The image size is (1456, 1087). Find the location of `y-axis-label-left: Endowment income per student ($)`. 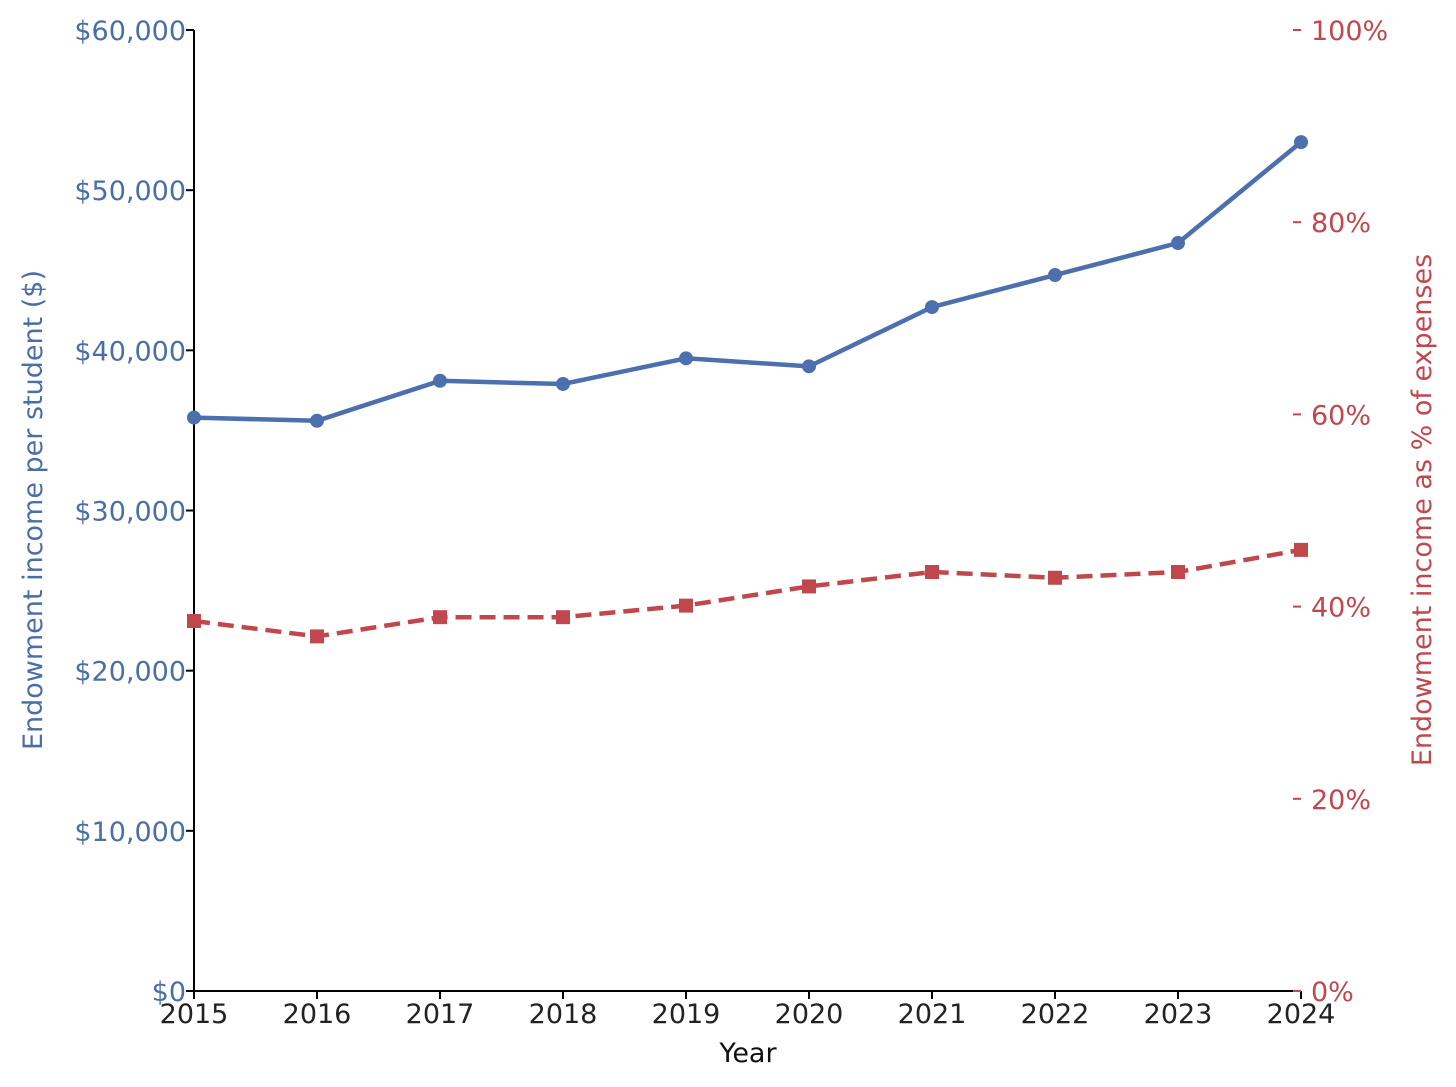

y-axis-label-left: Endowment income per student ($) is located at coordinates (33, 510).